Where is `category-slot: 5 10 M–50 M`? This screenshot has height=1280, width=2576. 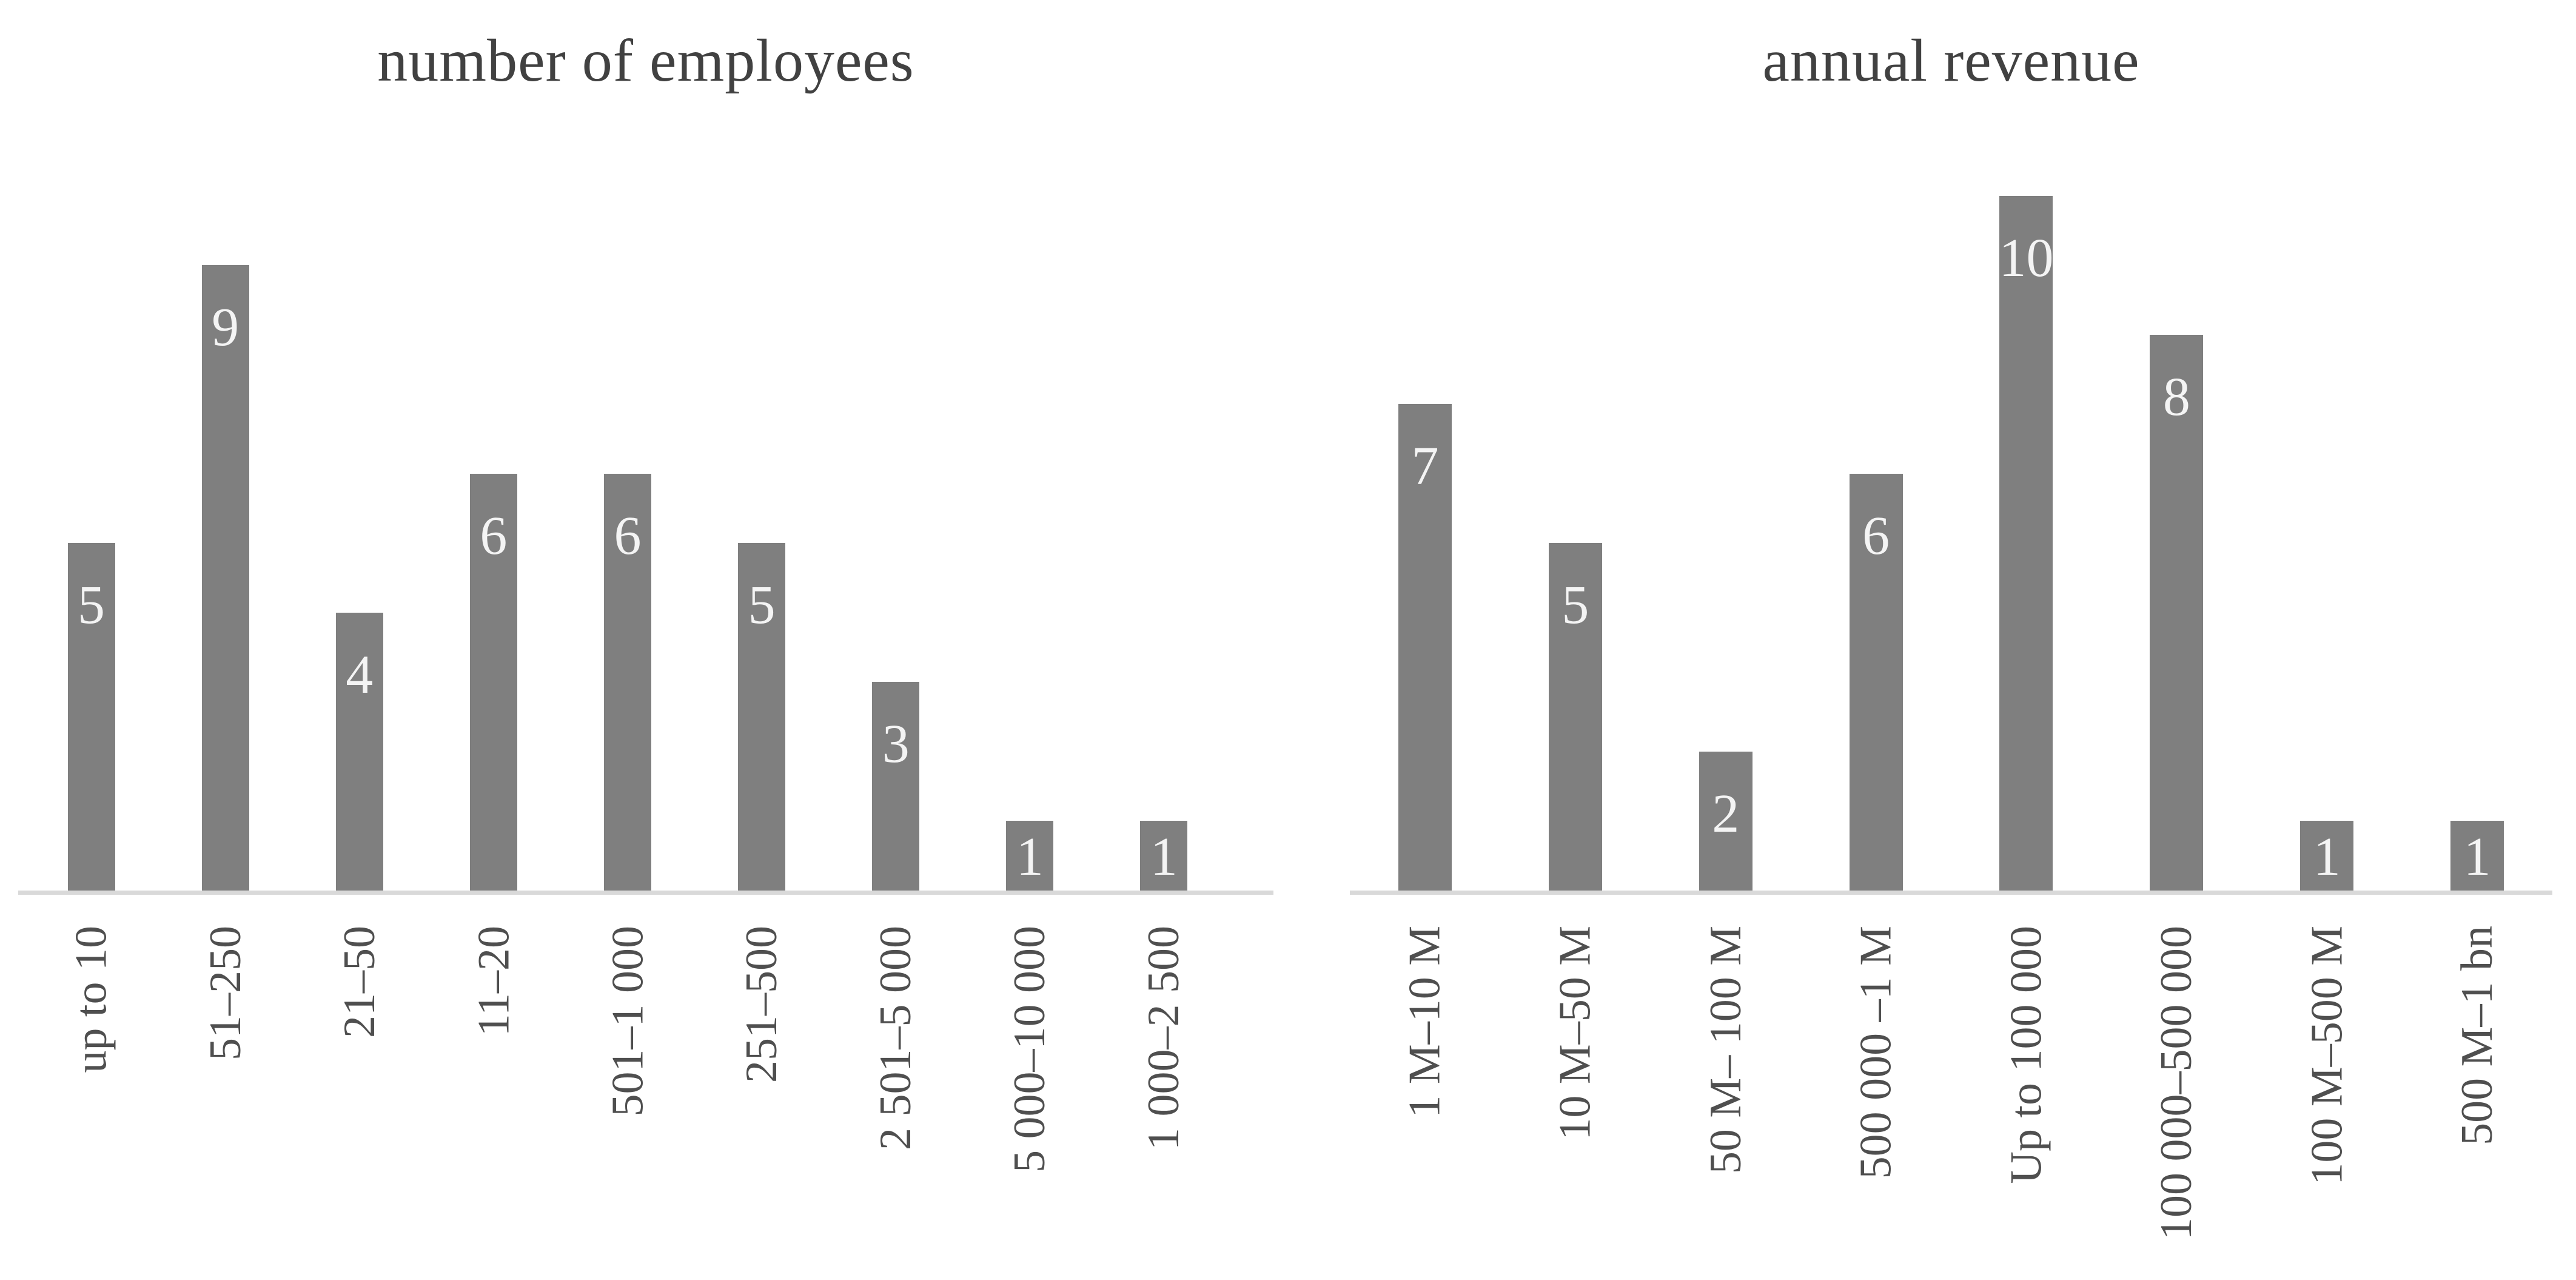
category-slot: 5 10 M–50 M is located at coordinates (1576, 640).